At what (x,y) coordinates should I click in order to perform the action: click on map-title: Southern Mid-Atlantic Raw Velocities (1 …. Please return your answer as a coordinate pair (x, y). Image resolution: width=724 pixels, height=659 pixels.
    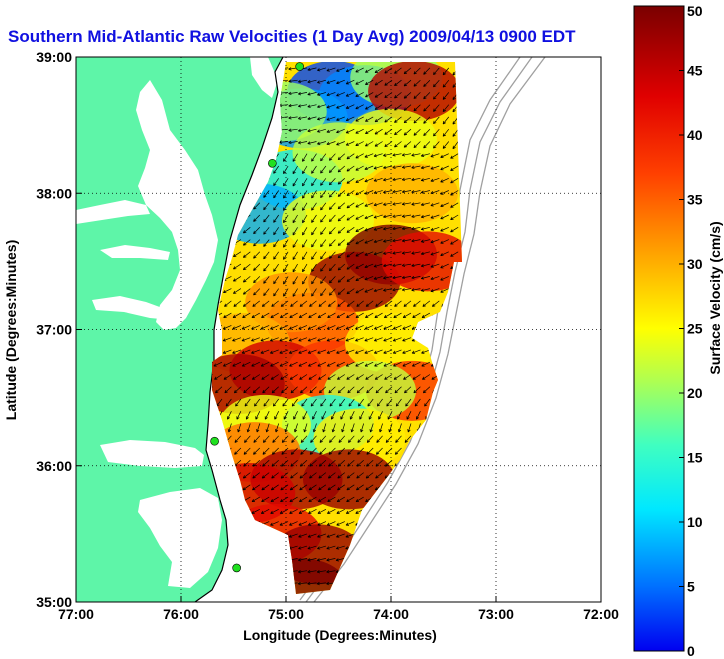
    Looking at the image, I should click on (292, 36).